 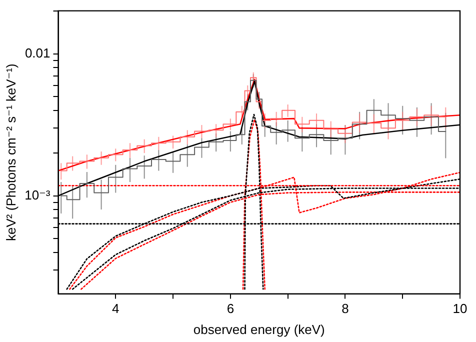 What do you see at coordinates (345, 308) in the screenshot?
I see `x-tick-label: 8` at bounding box center [345, 308].